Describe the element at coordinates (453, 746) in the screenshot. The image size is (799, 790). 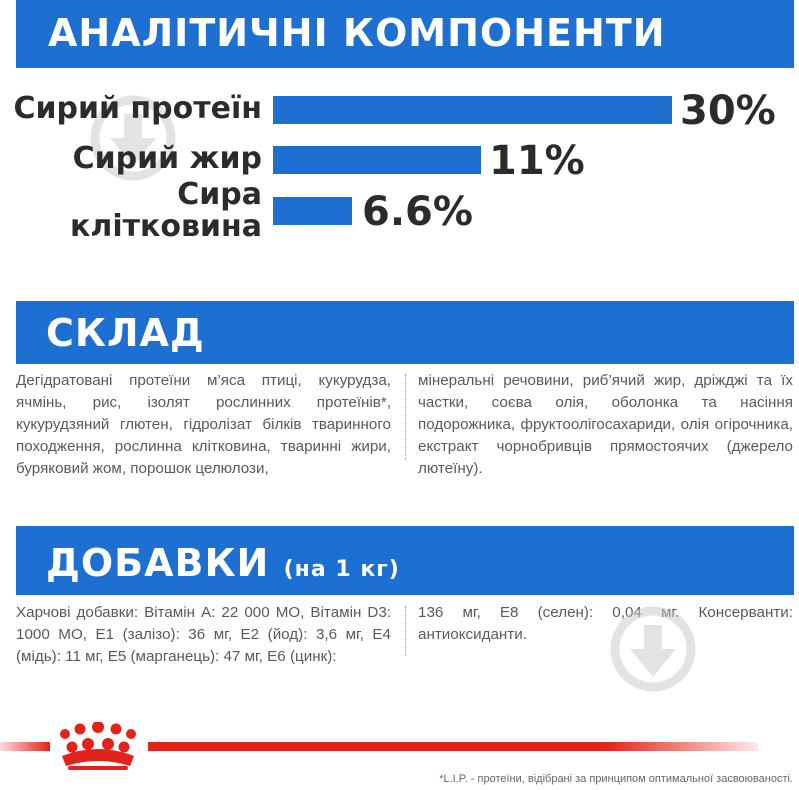
I see `brand-stripe-right` at that location.